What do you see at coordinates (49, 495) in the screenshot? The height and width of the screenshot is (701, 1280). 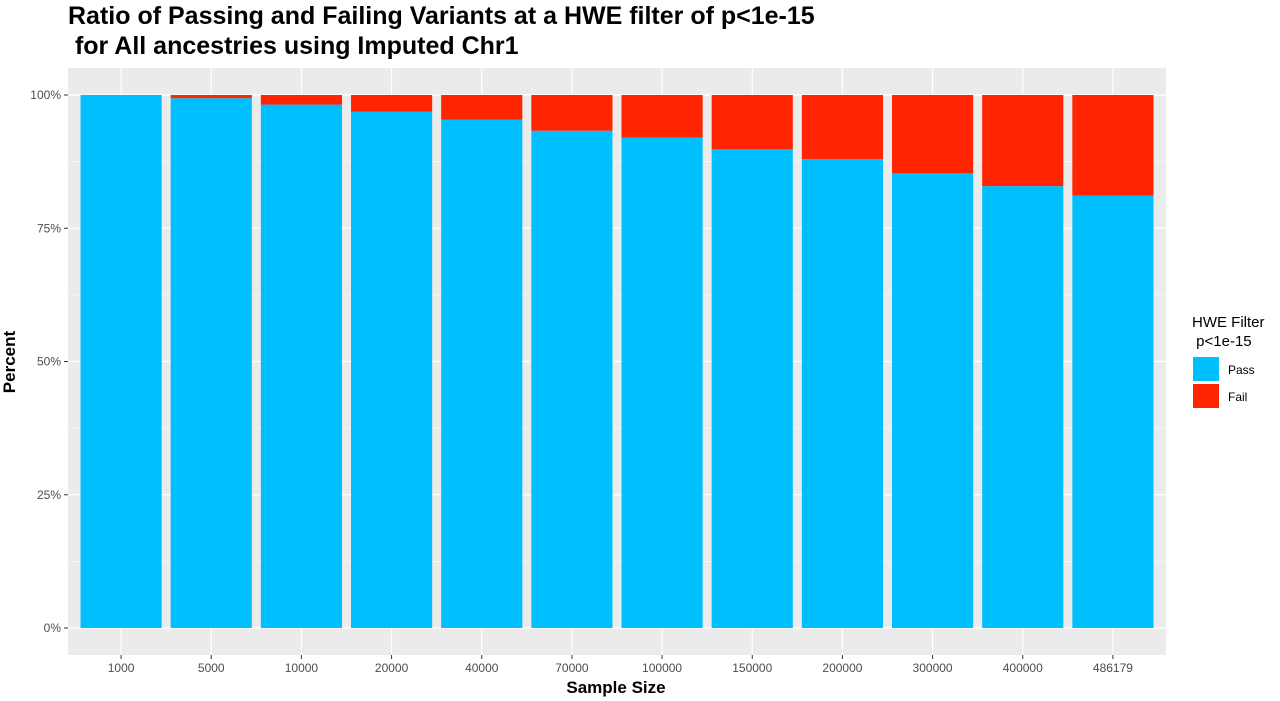 I see `y-tick-label: 25%` at bounding box center [49, 495].